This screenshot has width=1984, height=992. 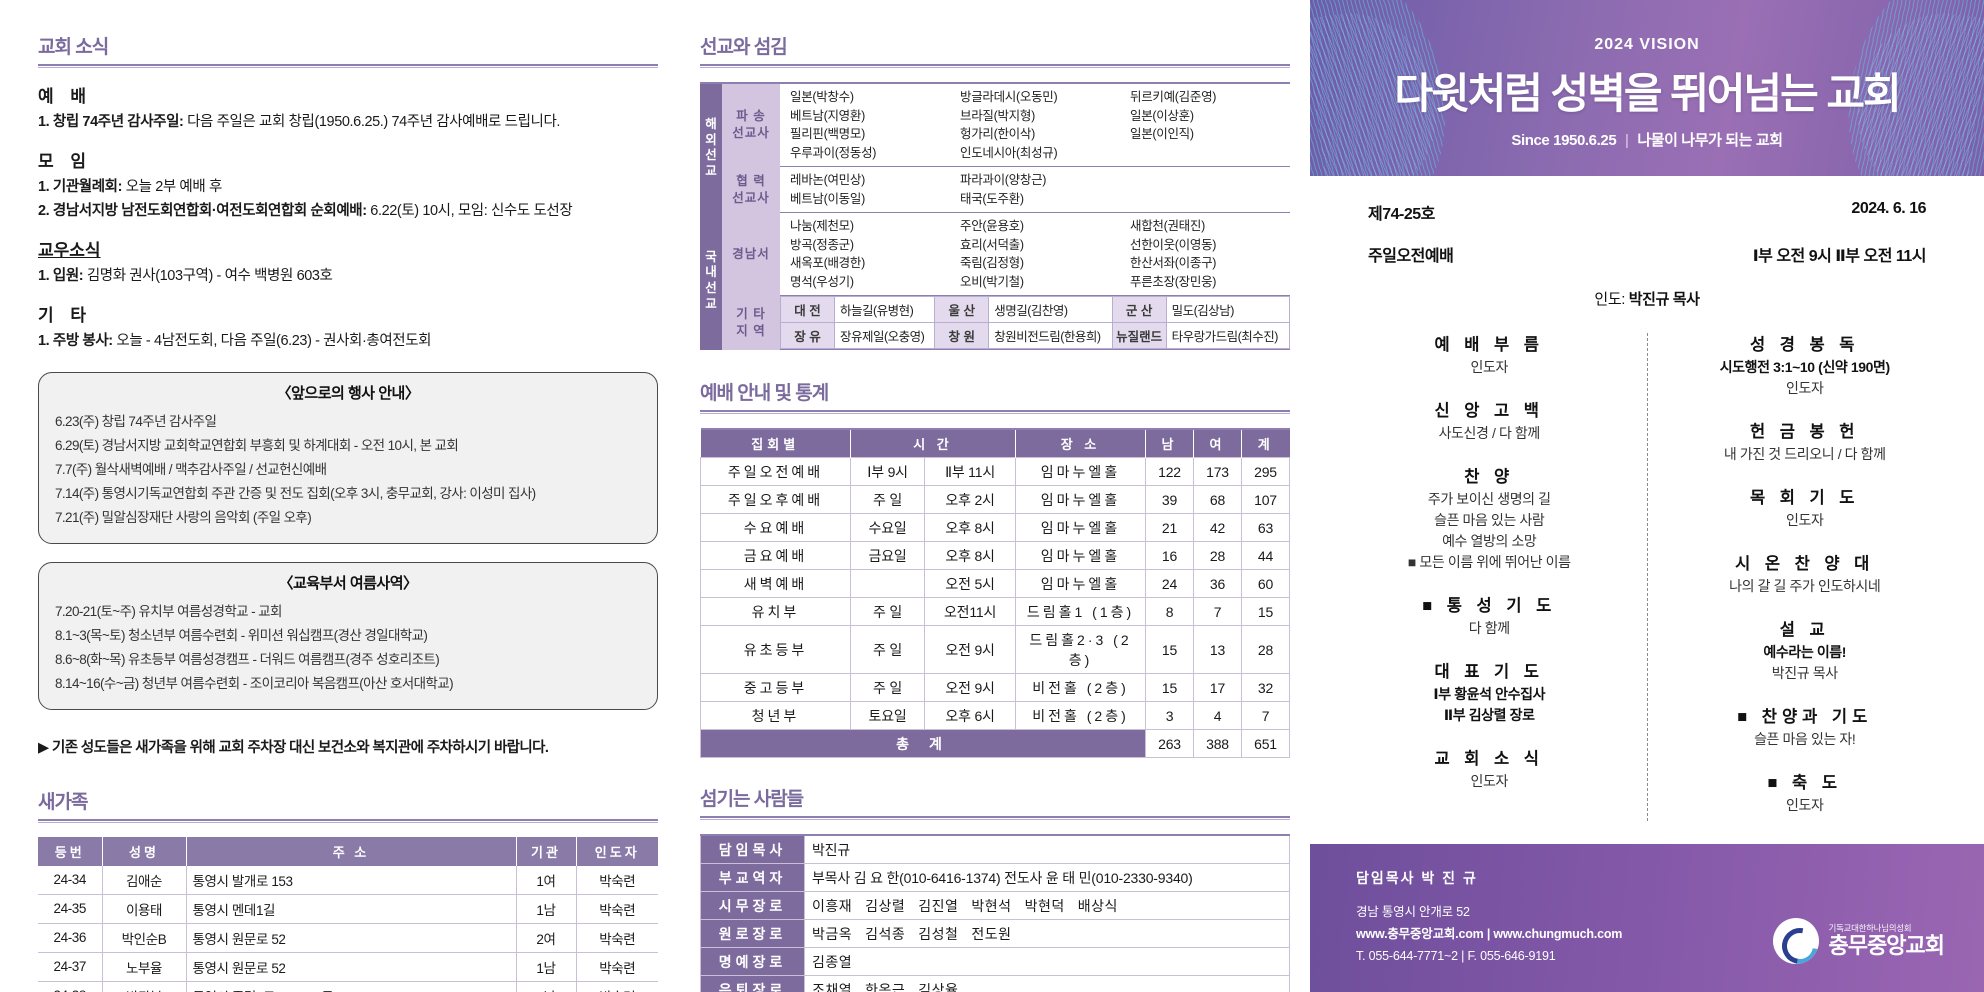 What do you see at coordinates (997, 134) in the screenshot?
I see `mission-entry: 헝가리(한이삭)` at bounding box center [997, 134].